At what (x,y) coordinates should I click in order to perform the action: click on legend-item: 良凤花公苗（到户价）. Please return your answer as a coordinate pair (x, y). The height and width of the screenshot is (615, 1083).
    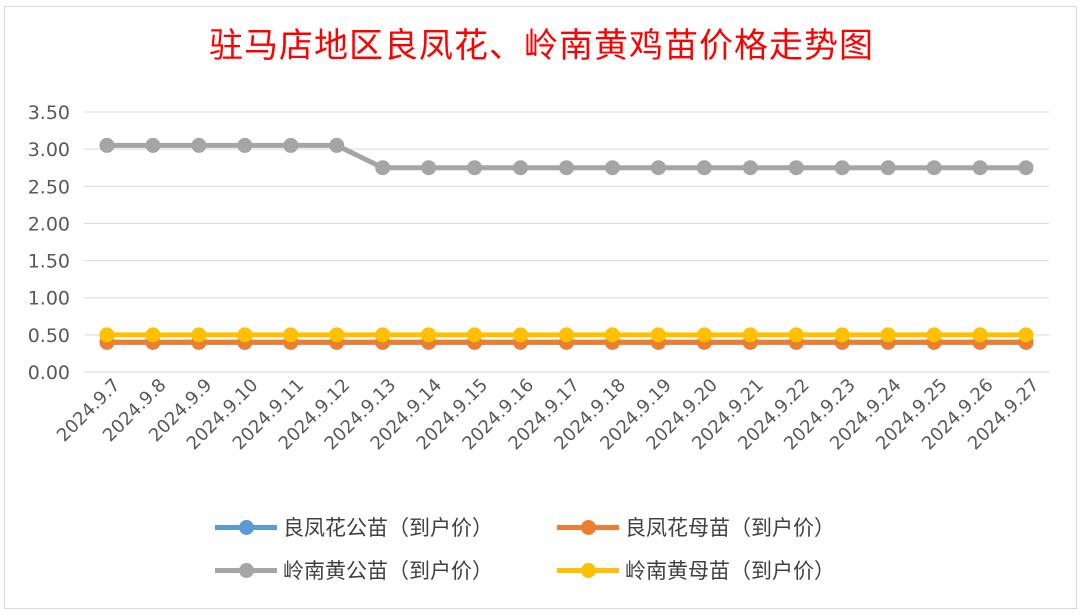
    Looking at the image, I should click on (354, 527).